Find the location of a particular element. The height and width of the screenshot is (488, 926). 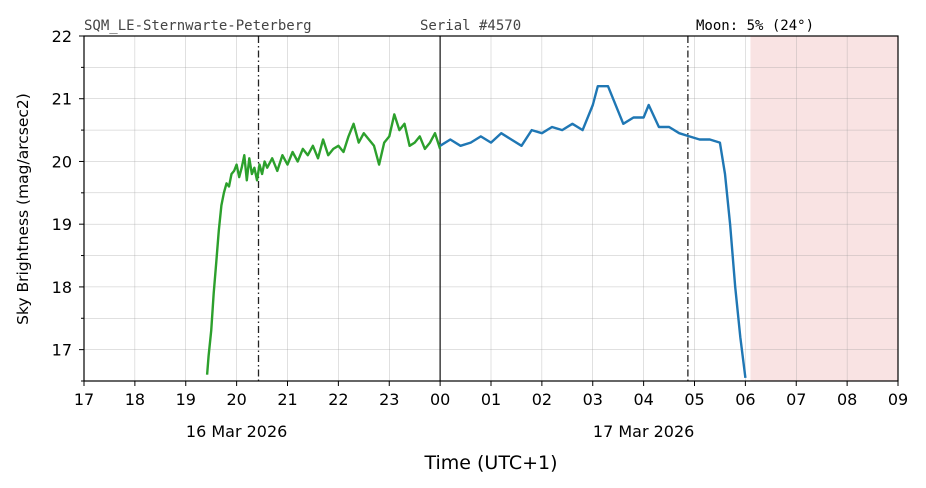

x-tick-label: 21 is located at coordinates (287, 399).